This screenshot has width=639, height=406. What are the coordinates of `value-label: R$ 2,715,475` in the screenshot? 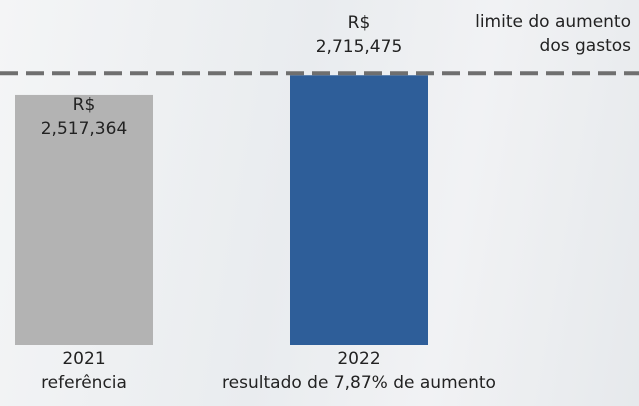 It's located at (359, 35).